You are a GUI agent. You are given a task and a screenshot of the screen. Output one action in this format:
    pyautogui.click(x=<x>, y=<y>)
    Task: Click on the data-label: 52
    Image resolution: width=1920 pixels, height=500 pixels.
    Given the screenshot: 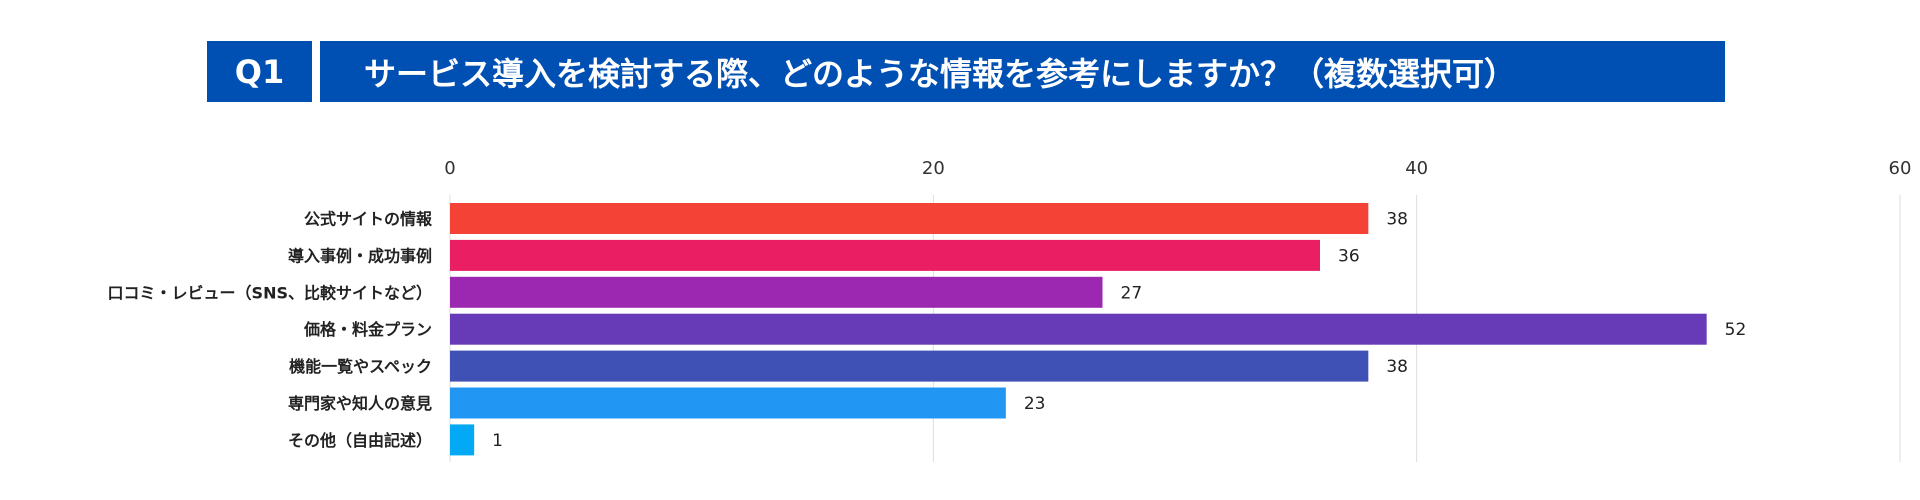 What is the action you would take?
    pyautogui.click(x=1736, y=330)
    